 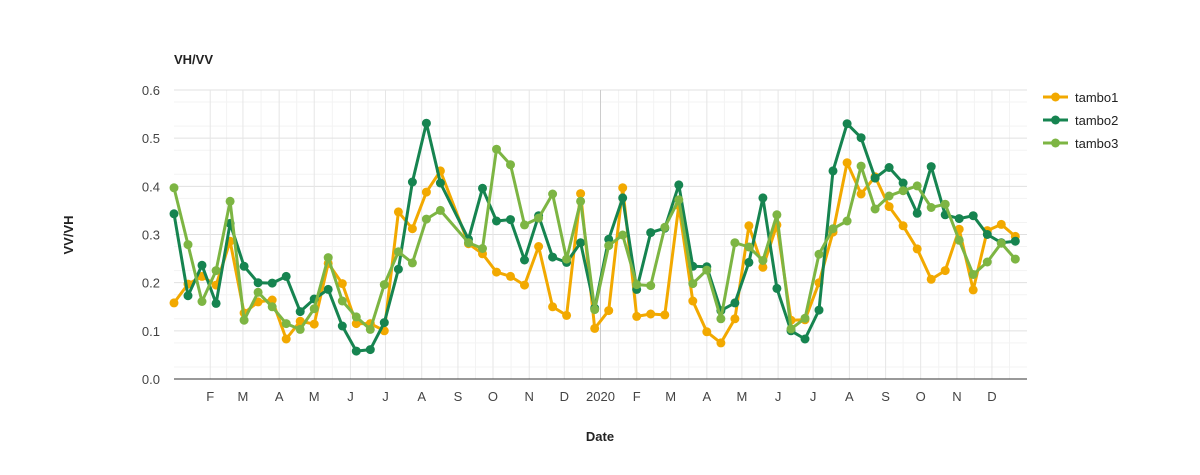 I want to click on y-tick-label: 0.5, so click(x=151, y=138).